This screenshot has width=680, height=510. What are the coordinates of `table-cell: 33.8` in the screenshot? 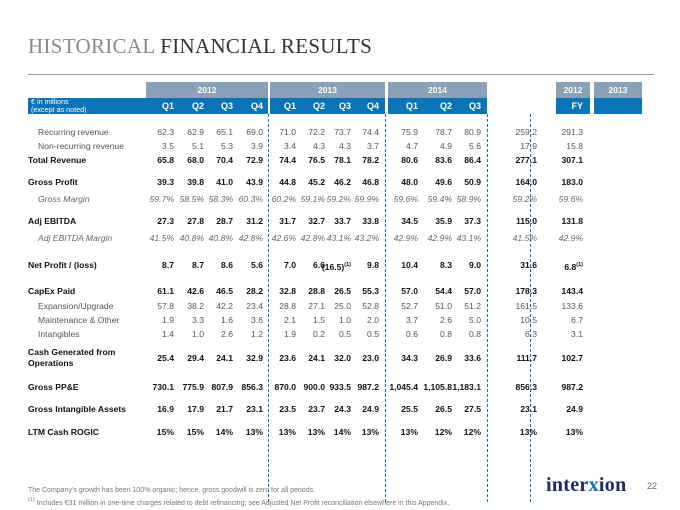 It's located at (354, 221).